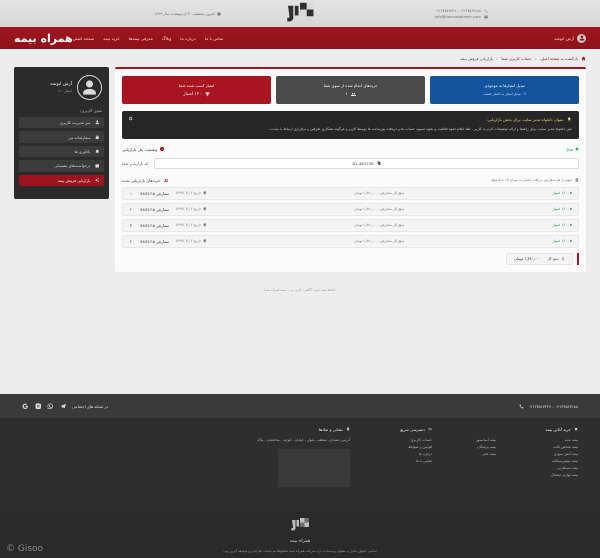 The height and width of the screenshot is (558, 600). What do you see at coordinates (89, 87) in the screenshot?
I see `avatar` at bounding box center [89, 87].